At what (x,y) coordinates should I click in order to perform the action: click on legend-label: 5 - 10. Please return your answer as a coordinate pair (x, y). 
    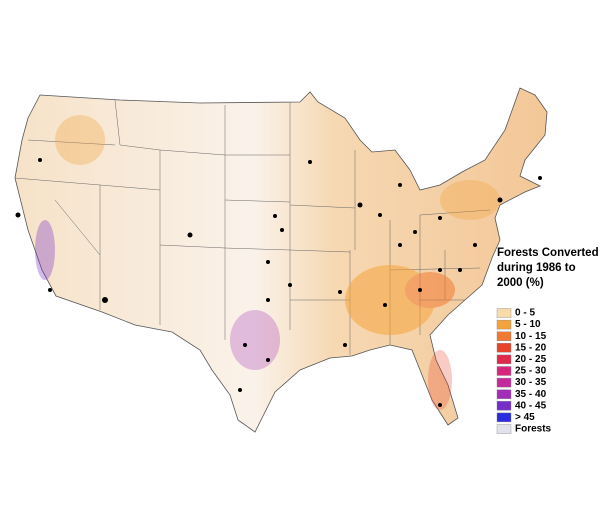
    Looking at the image, I should click on (528, 324).